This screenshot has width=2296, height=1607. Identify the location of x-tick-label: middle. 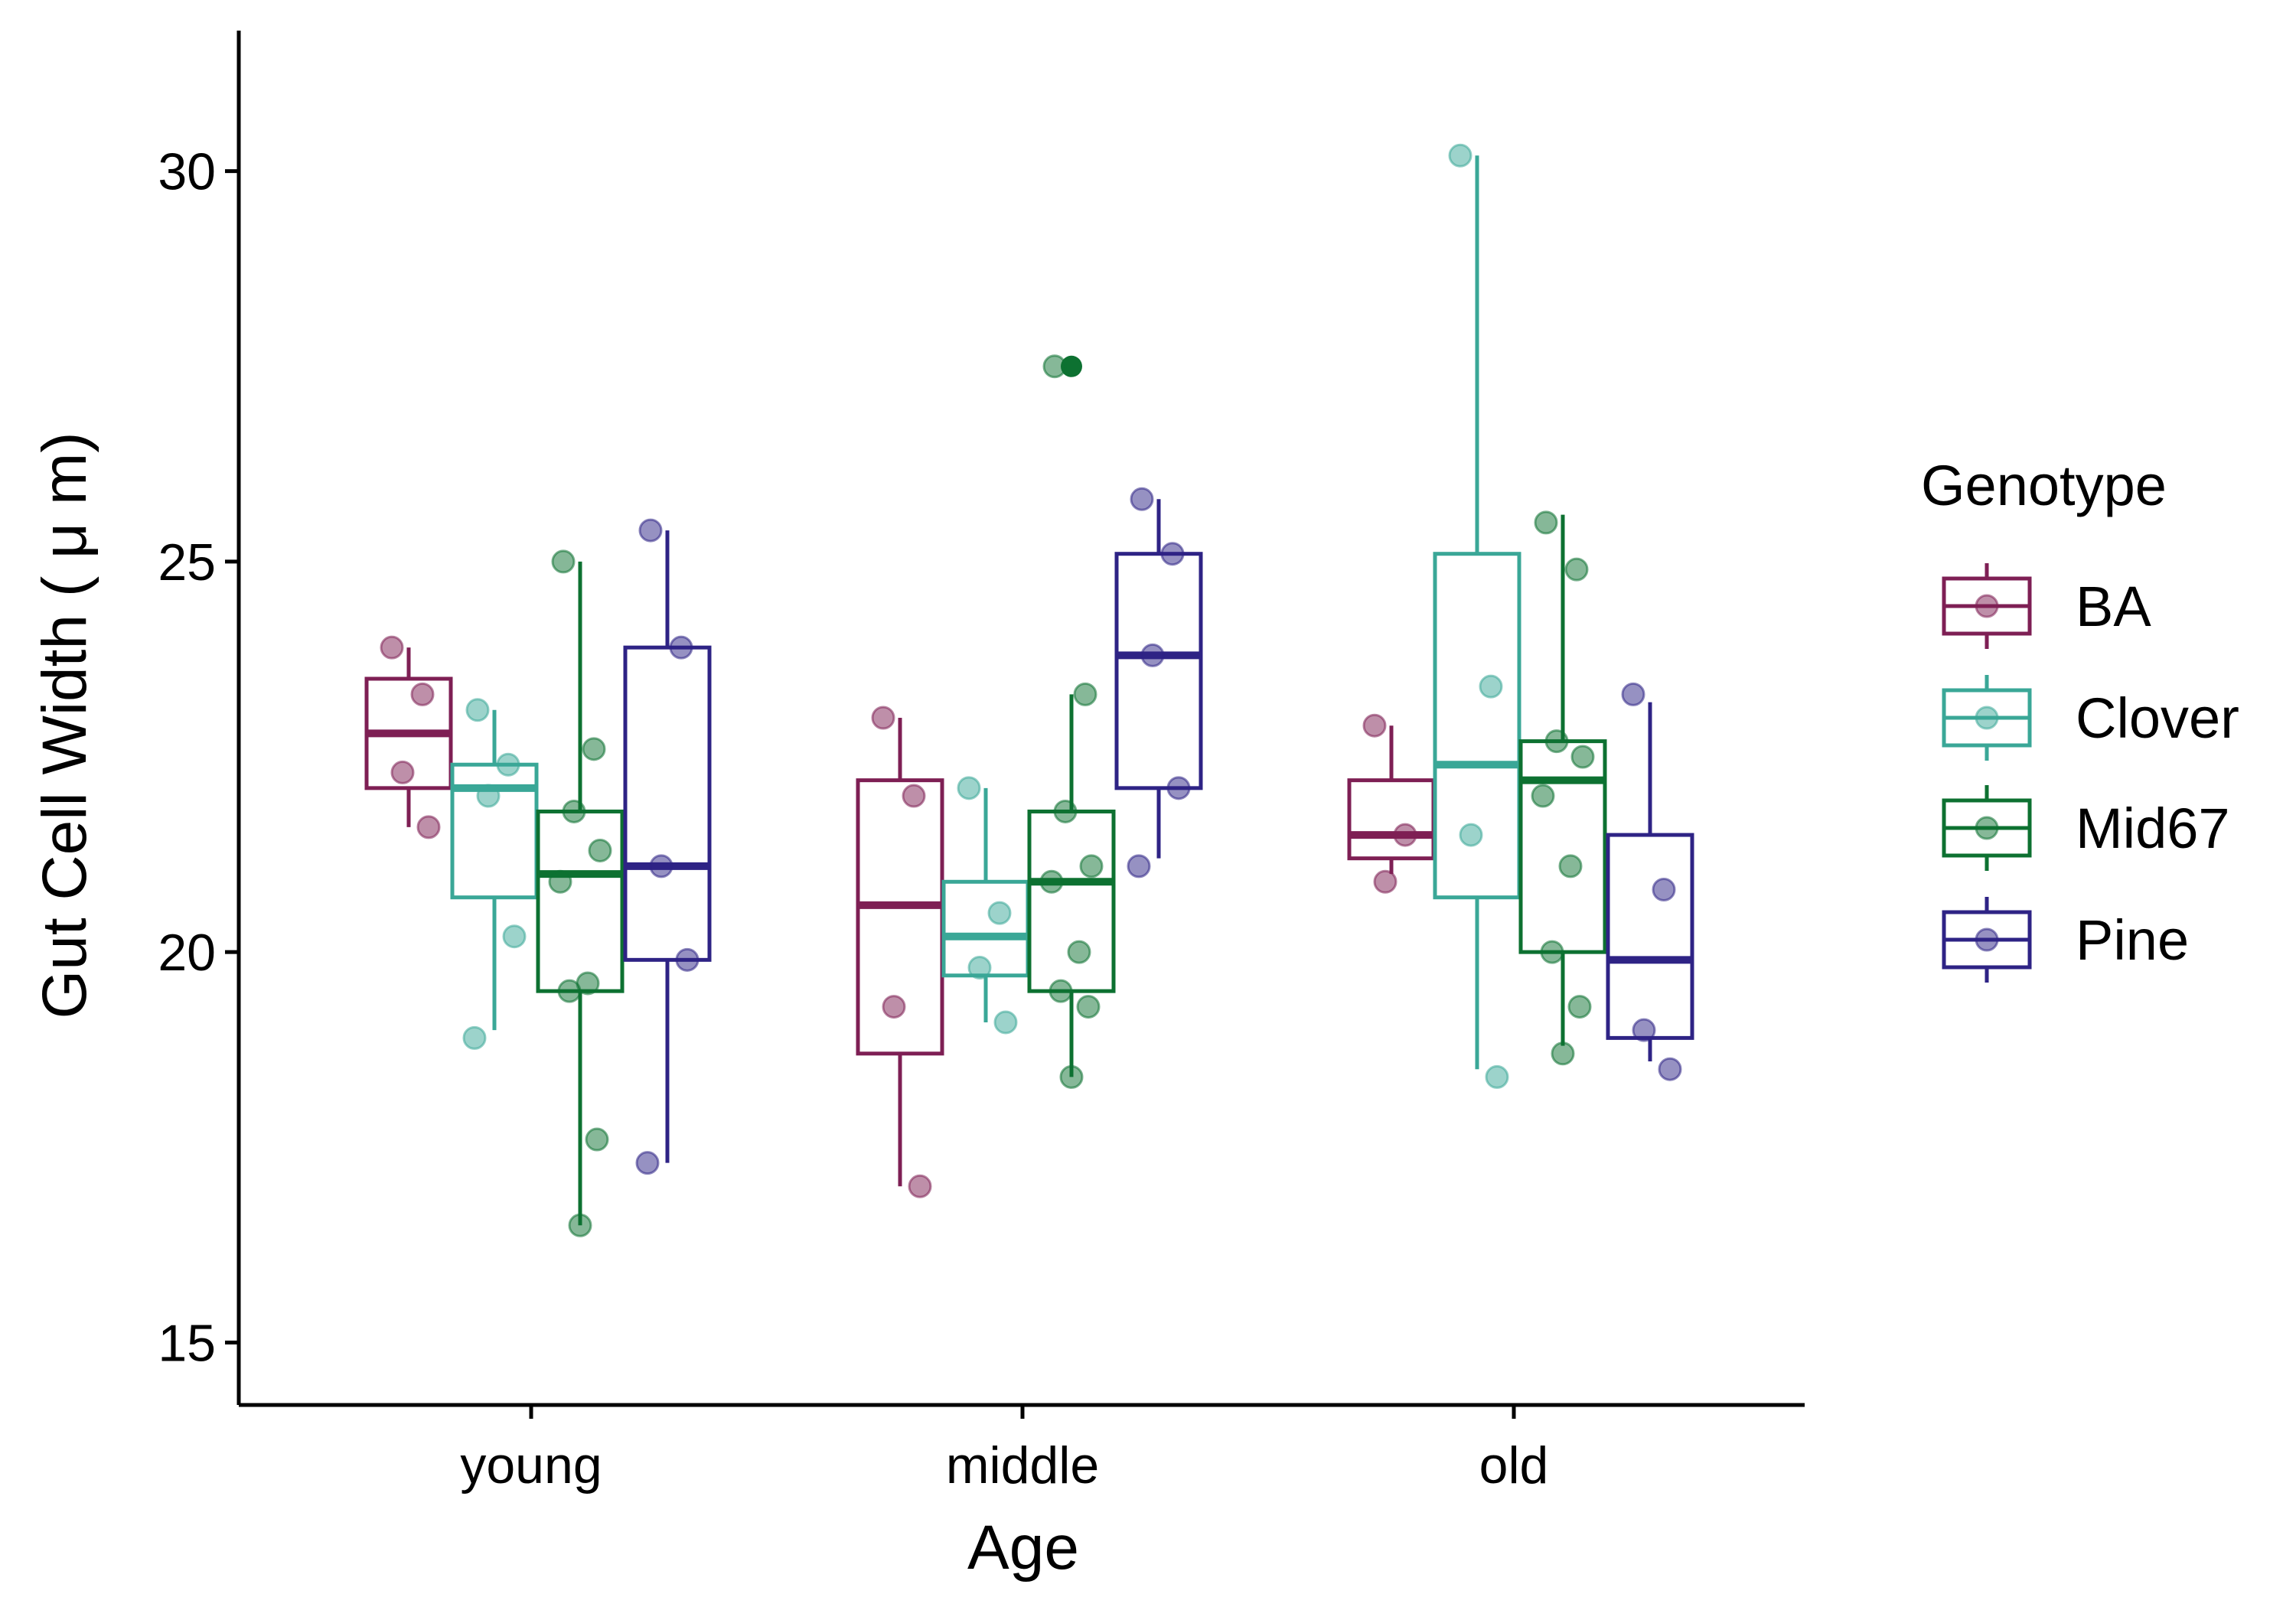
(1022, 1465).